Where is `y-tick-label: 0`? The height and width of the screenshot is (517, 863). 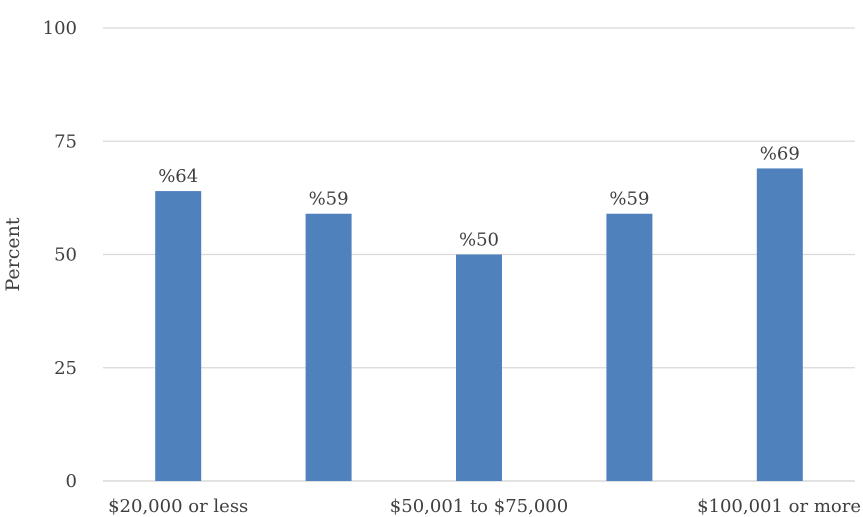
y-tick-label: 0 is located at coordinates (71, 481).